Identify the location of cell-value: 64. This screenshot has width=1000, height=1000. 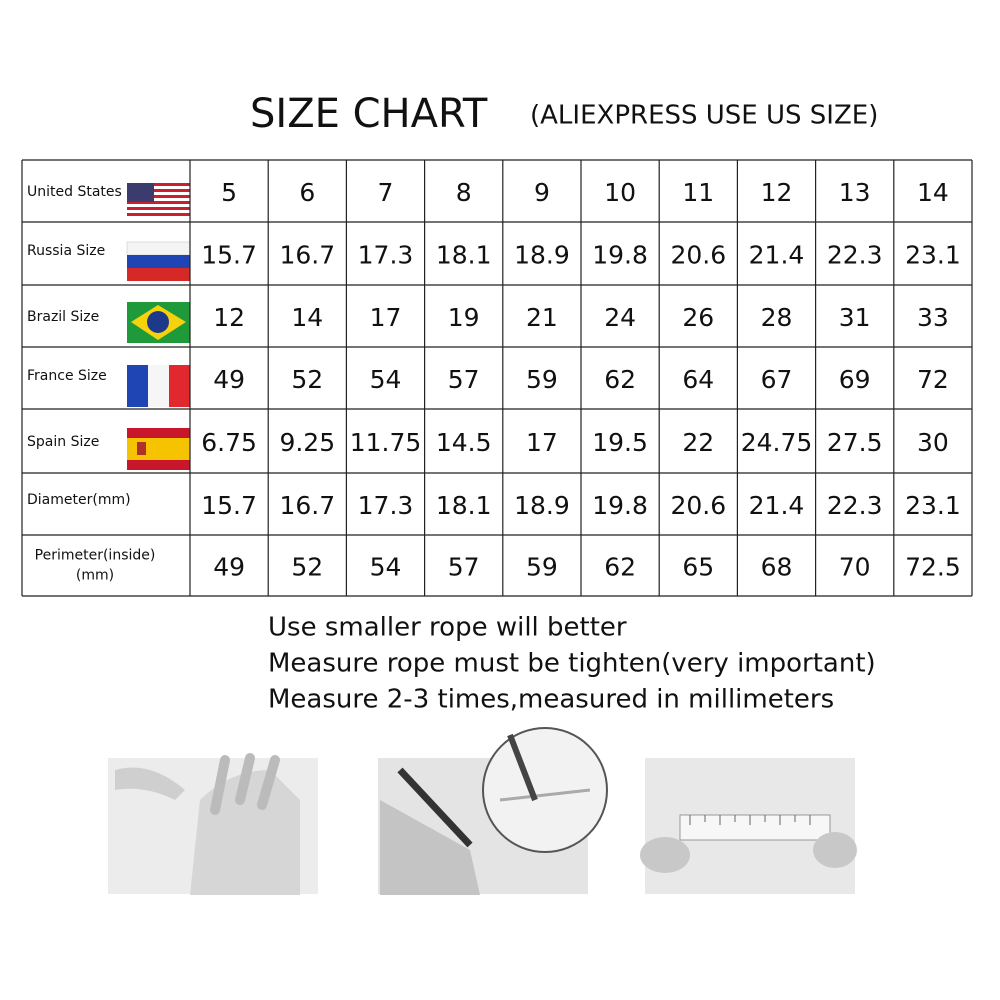
(698, 379).